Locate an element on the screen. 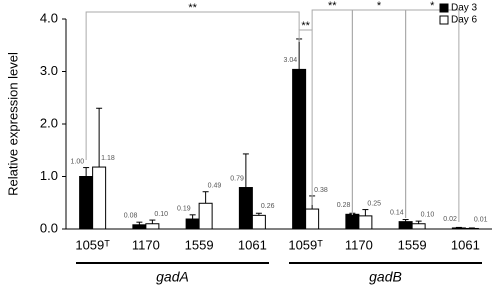 This screenshot has width=500, height=290. value-label: 0.28 is located at coordinates (344, 205).